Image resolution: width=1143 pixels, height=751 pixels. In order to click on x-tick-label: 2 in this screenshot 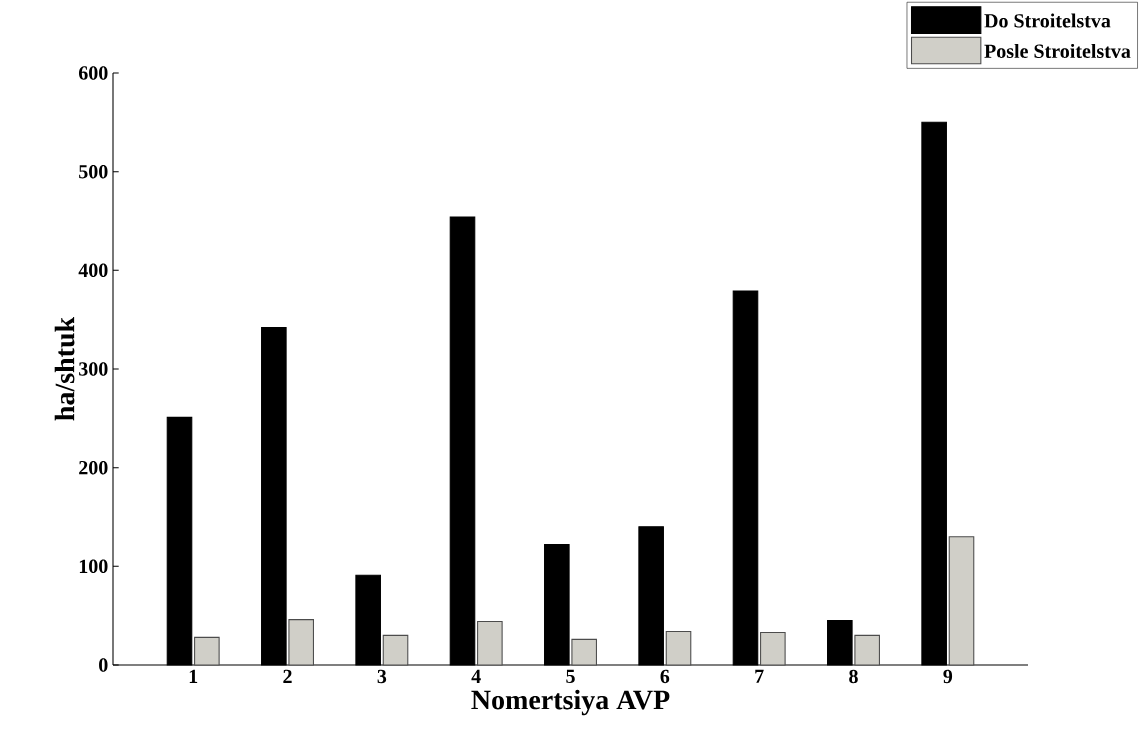, I will do `click(287, 676)`.